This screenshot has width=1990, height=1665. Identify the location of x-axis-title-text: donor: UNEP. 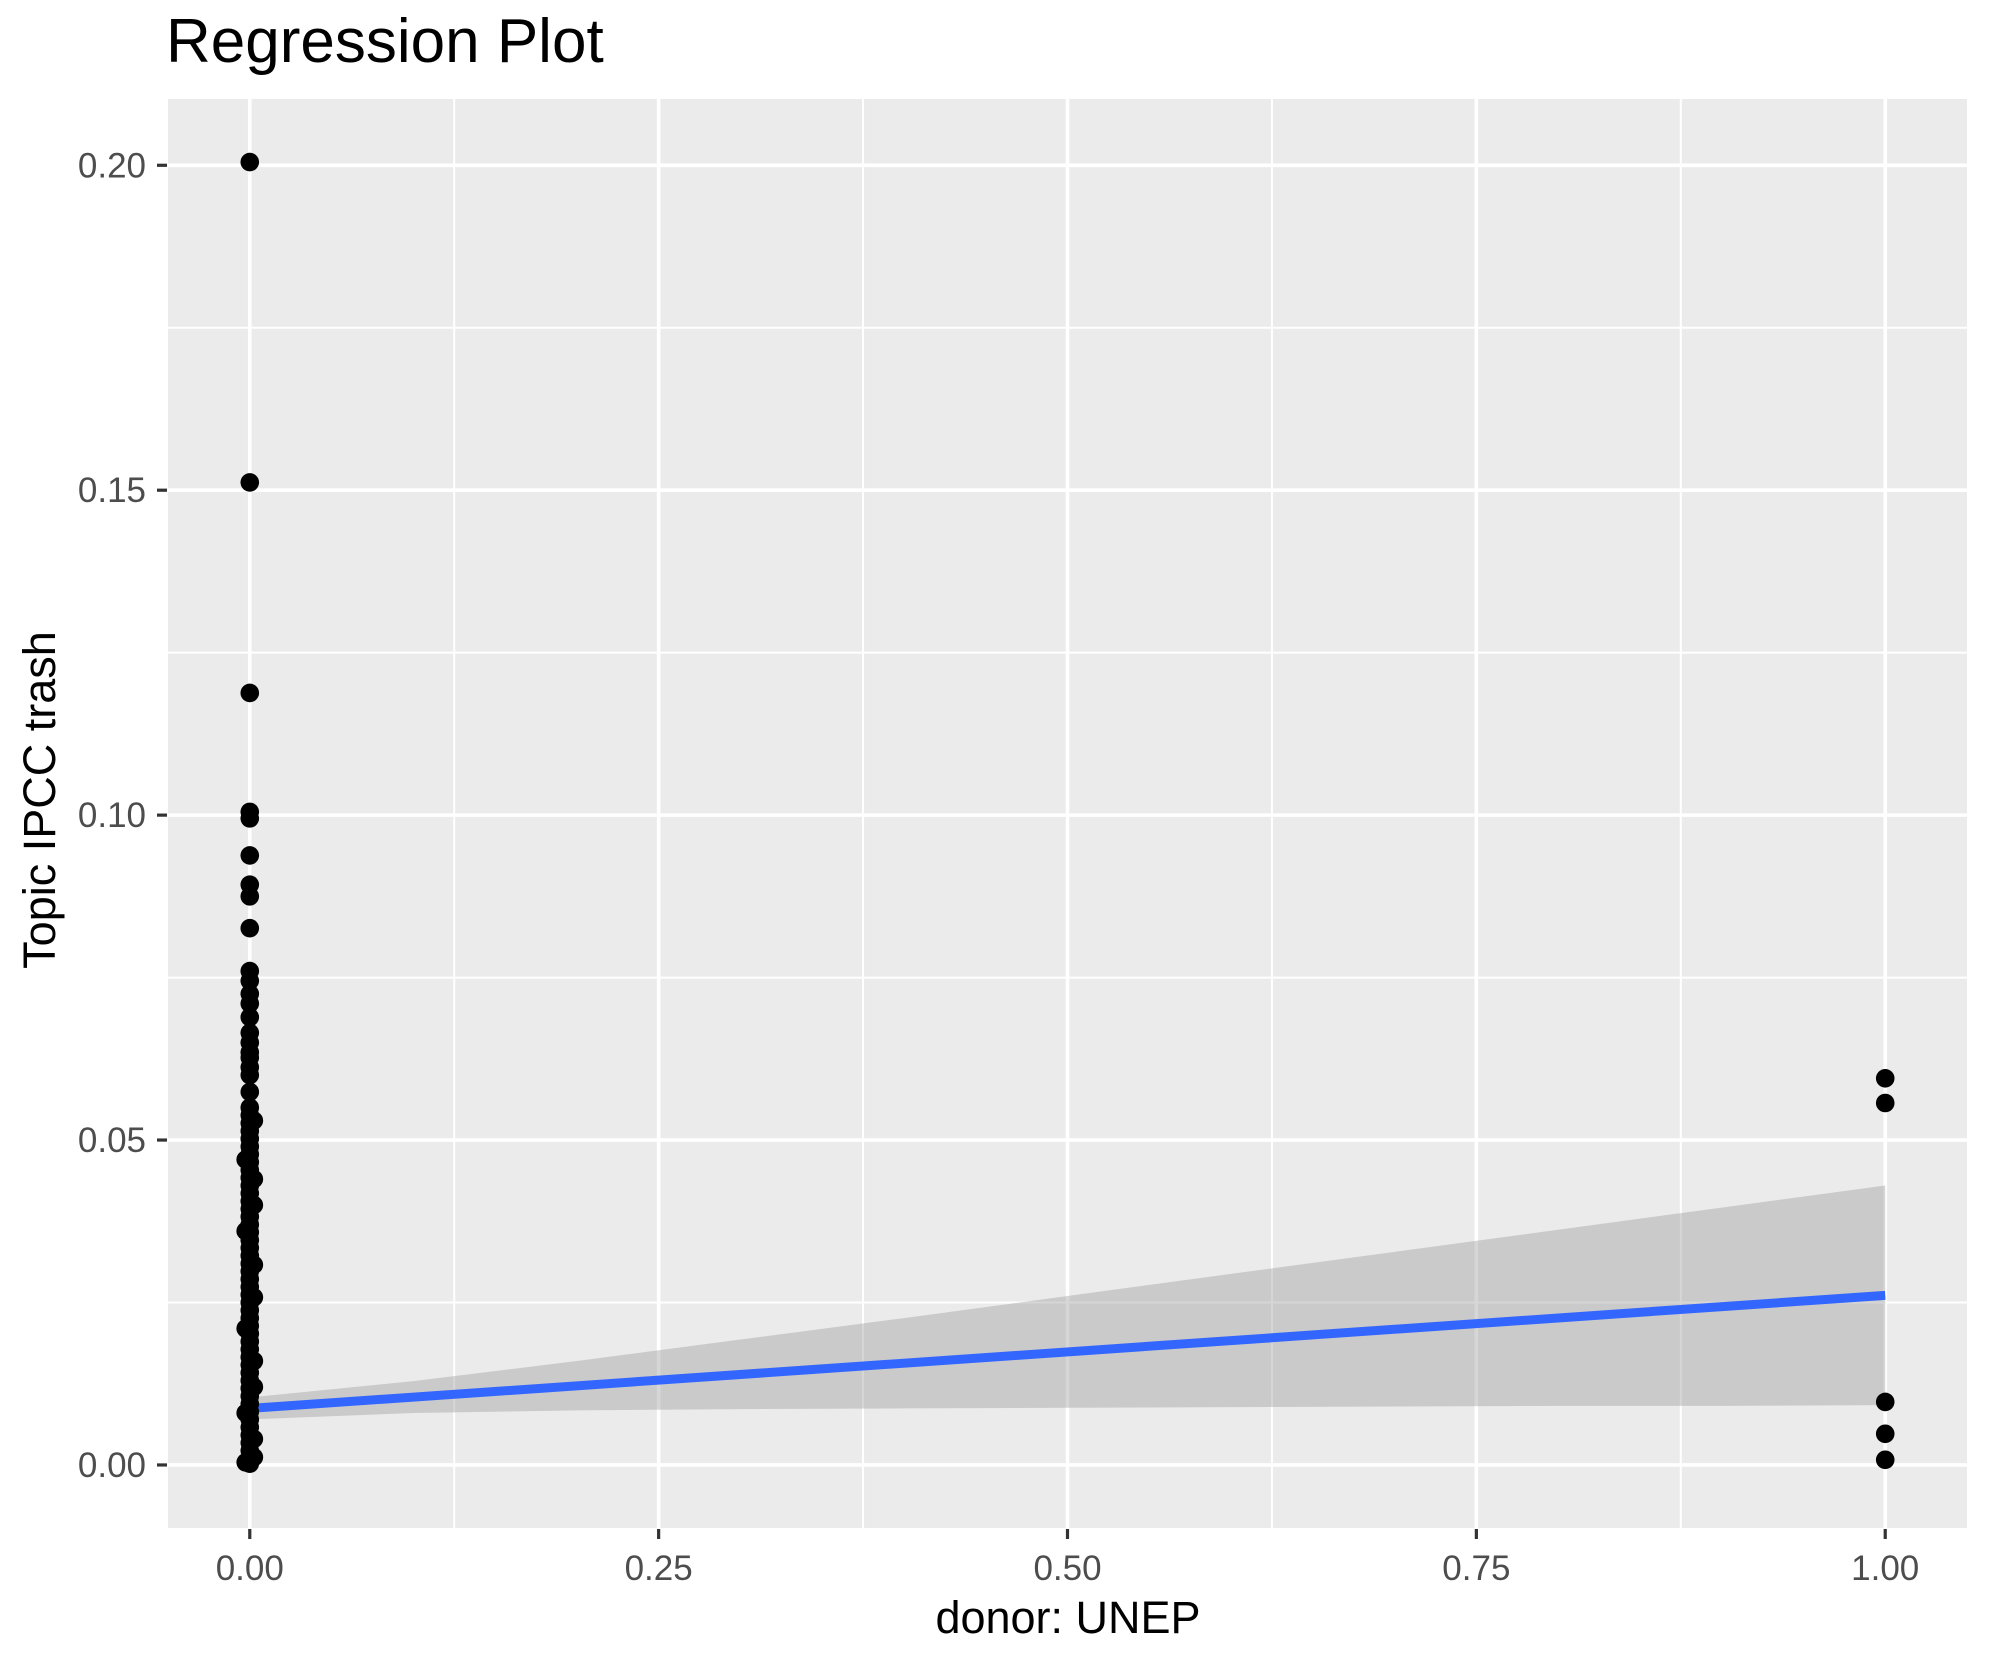
(1068, 1617).